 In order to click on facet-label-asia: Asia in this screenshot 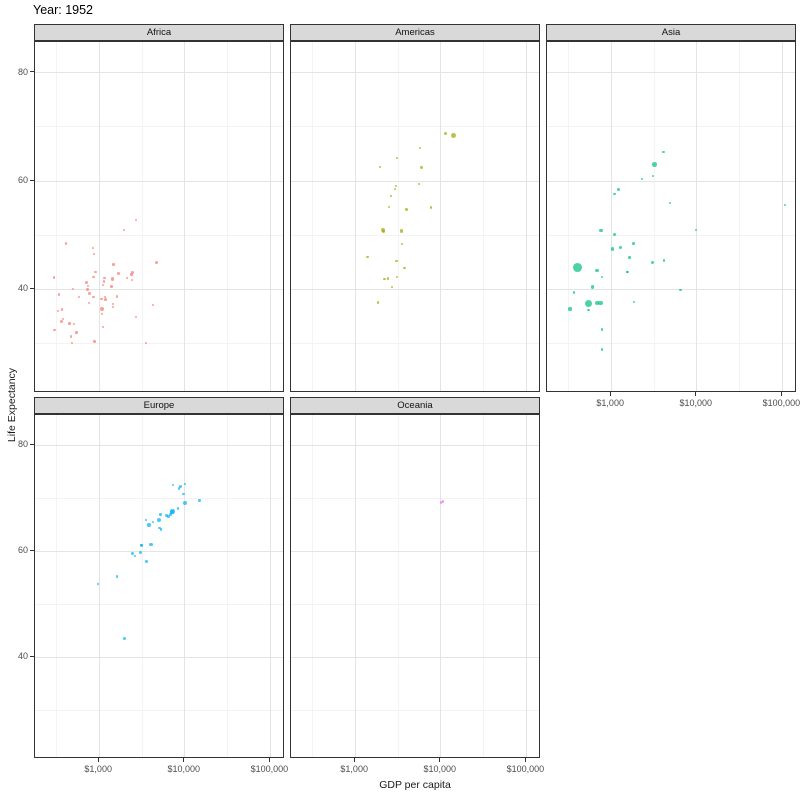, I will do `click(671, 32)`.